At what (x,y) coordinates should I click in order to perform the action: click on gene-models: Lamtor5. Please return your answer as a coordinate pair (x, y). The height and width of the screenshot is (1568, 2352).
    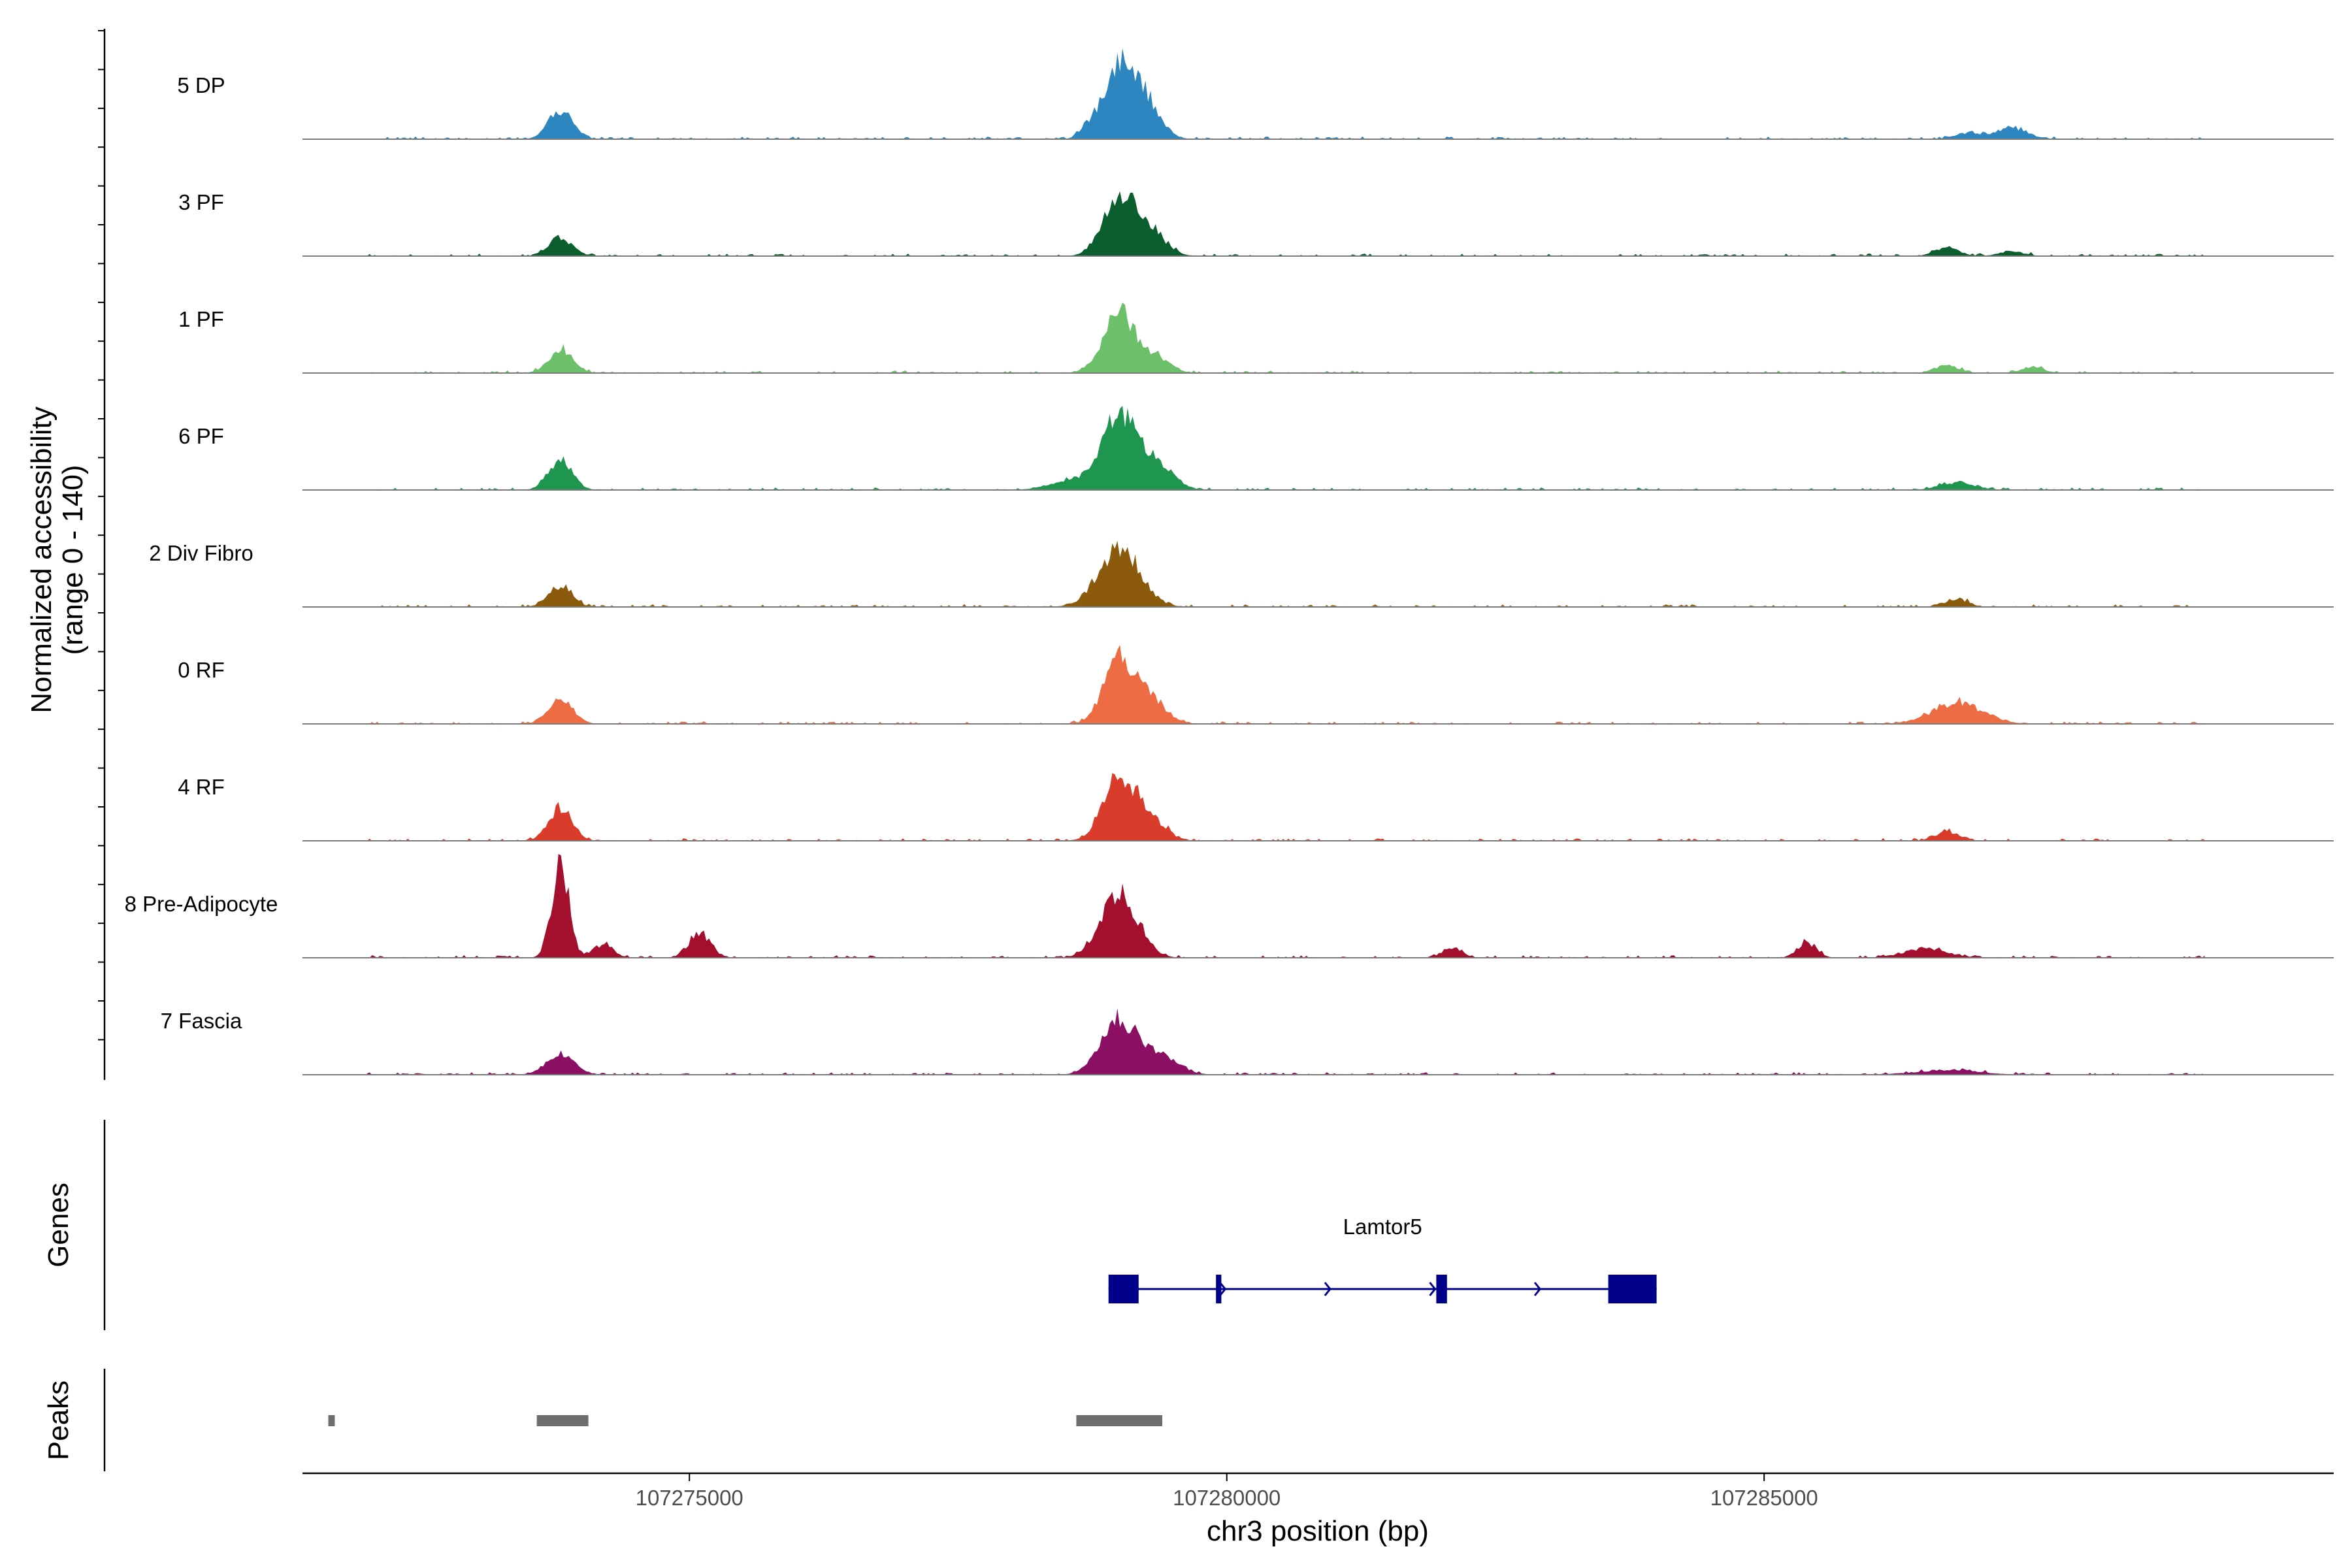
    Looking at the image, I should click on (1382, 1259).